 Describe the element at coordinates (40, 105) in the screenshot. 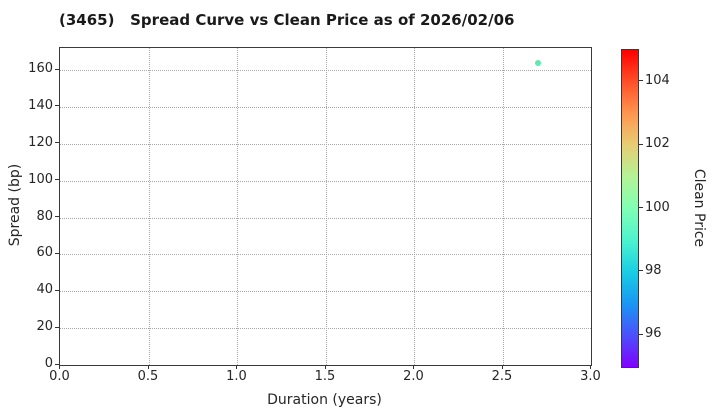

I see `y-tick-label: 140` at that location.